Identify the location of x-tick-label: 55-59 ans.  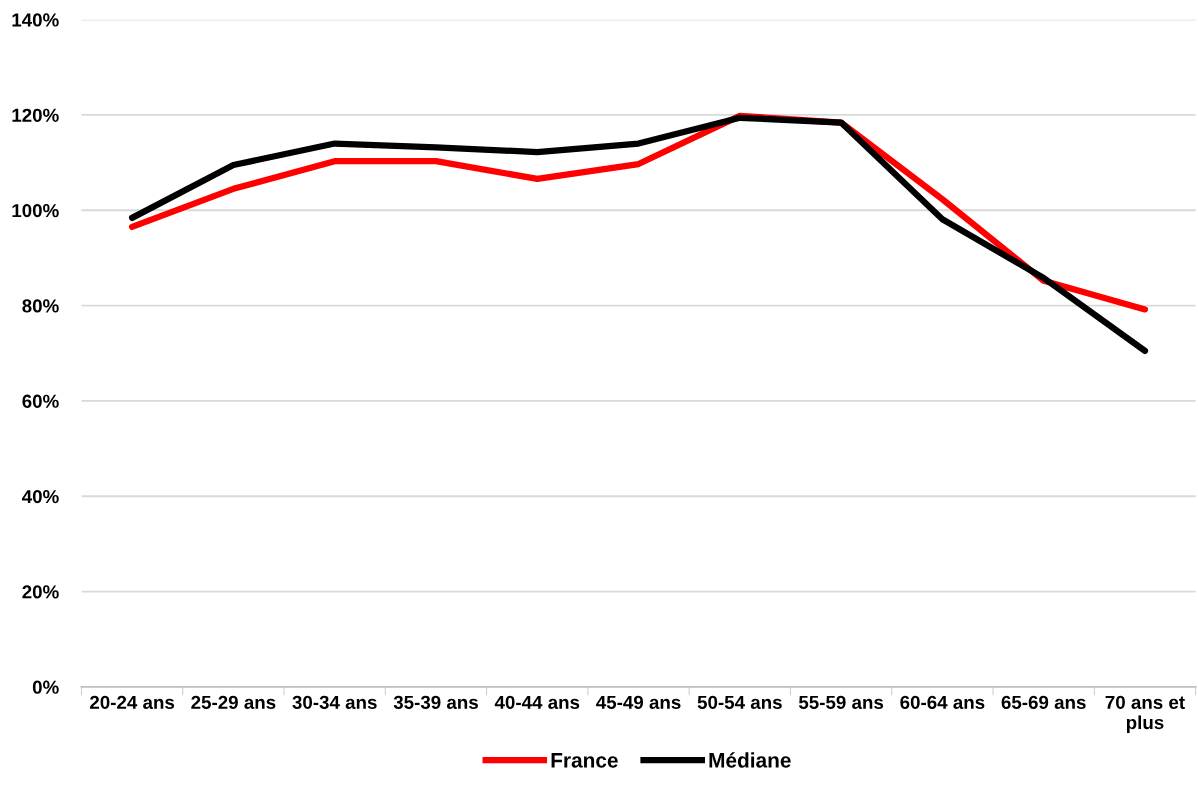
(841, 702).